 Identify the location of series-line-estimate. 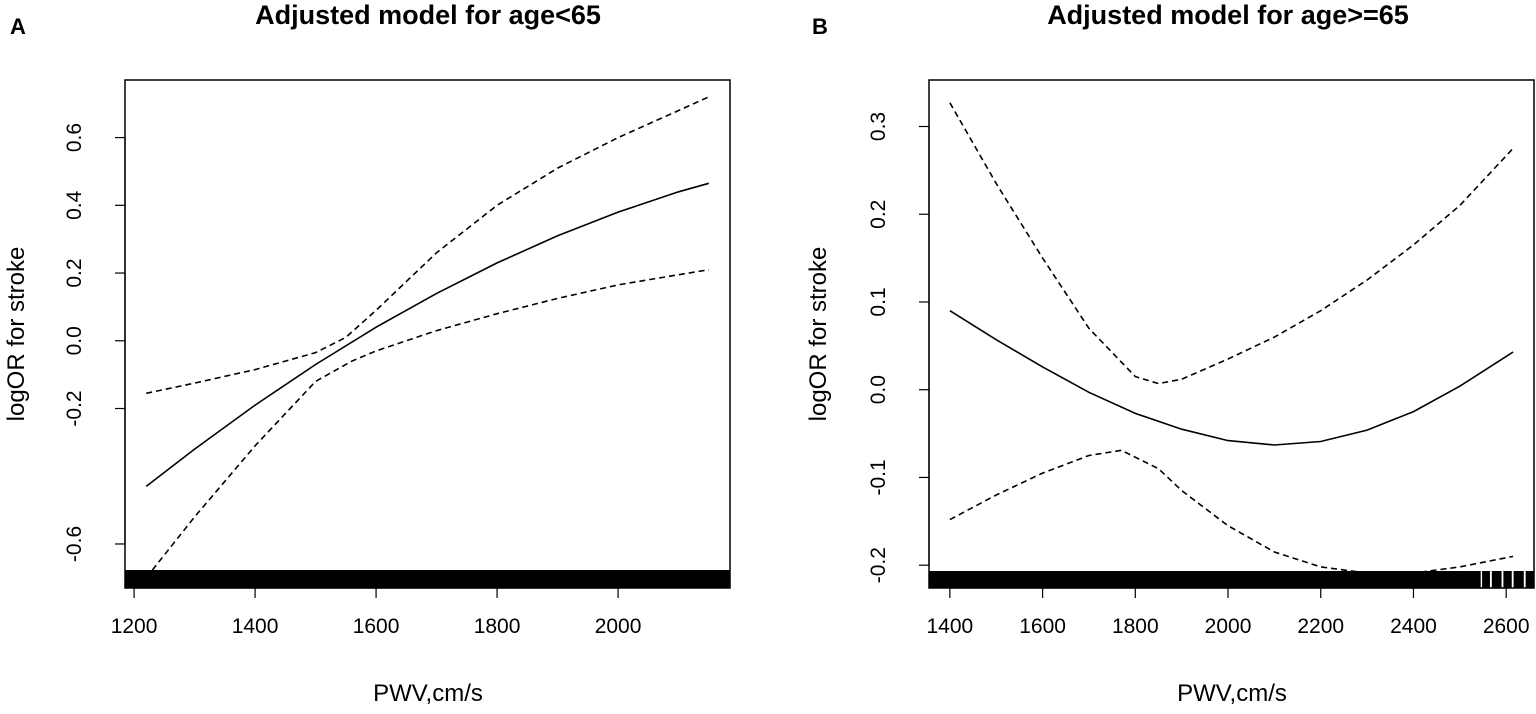
(1231, 378).